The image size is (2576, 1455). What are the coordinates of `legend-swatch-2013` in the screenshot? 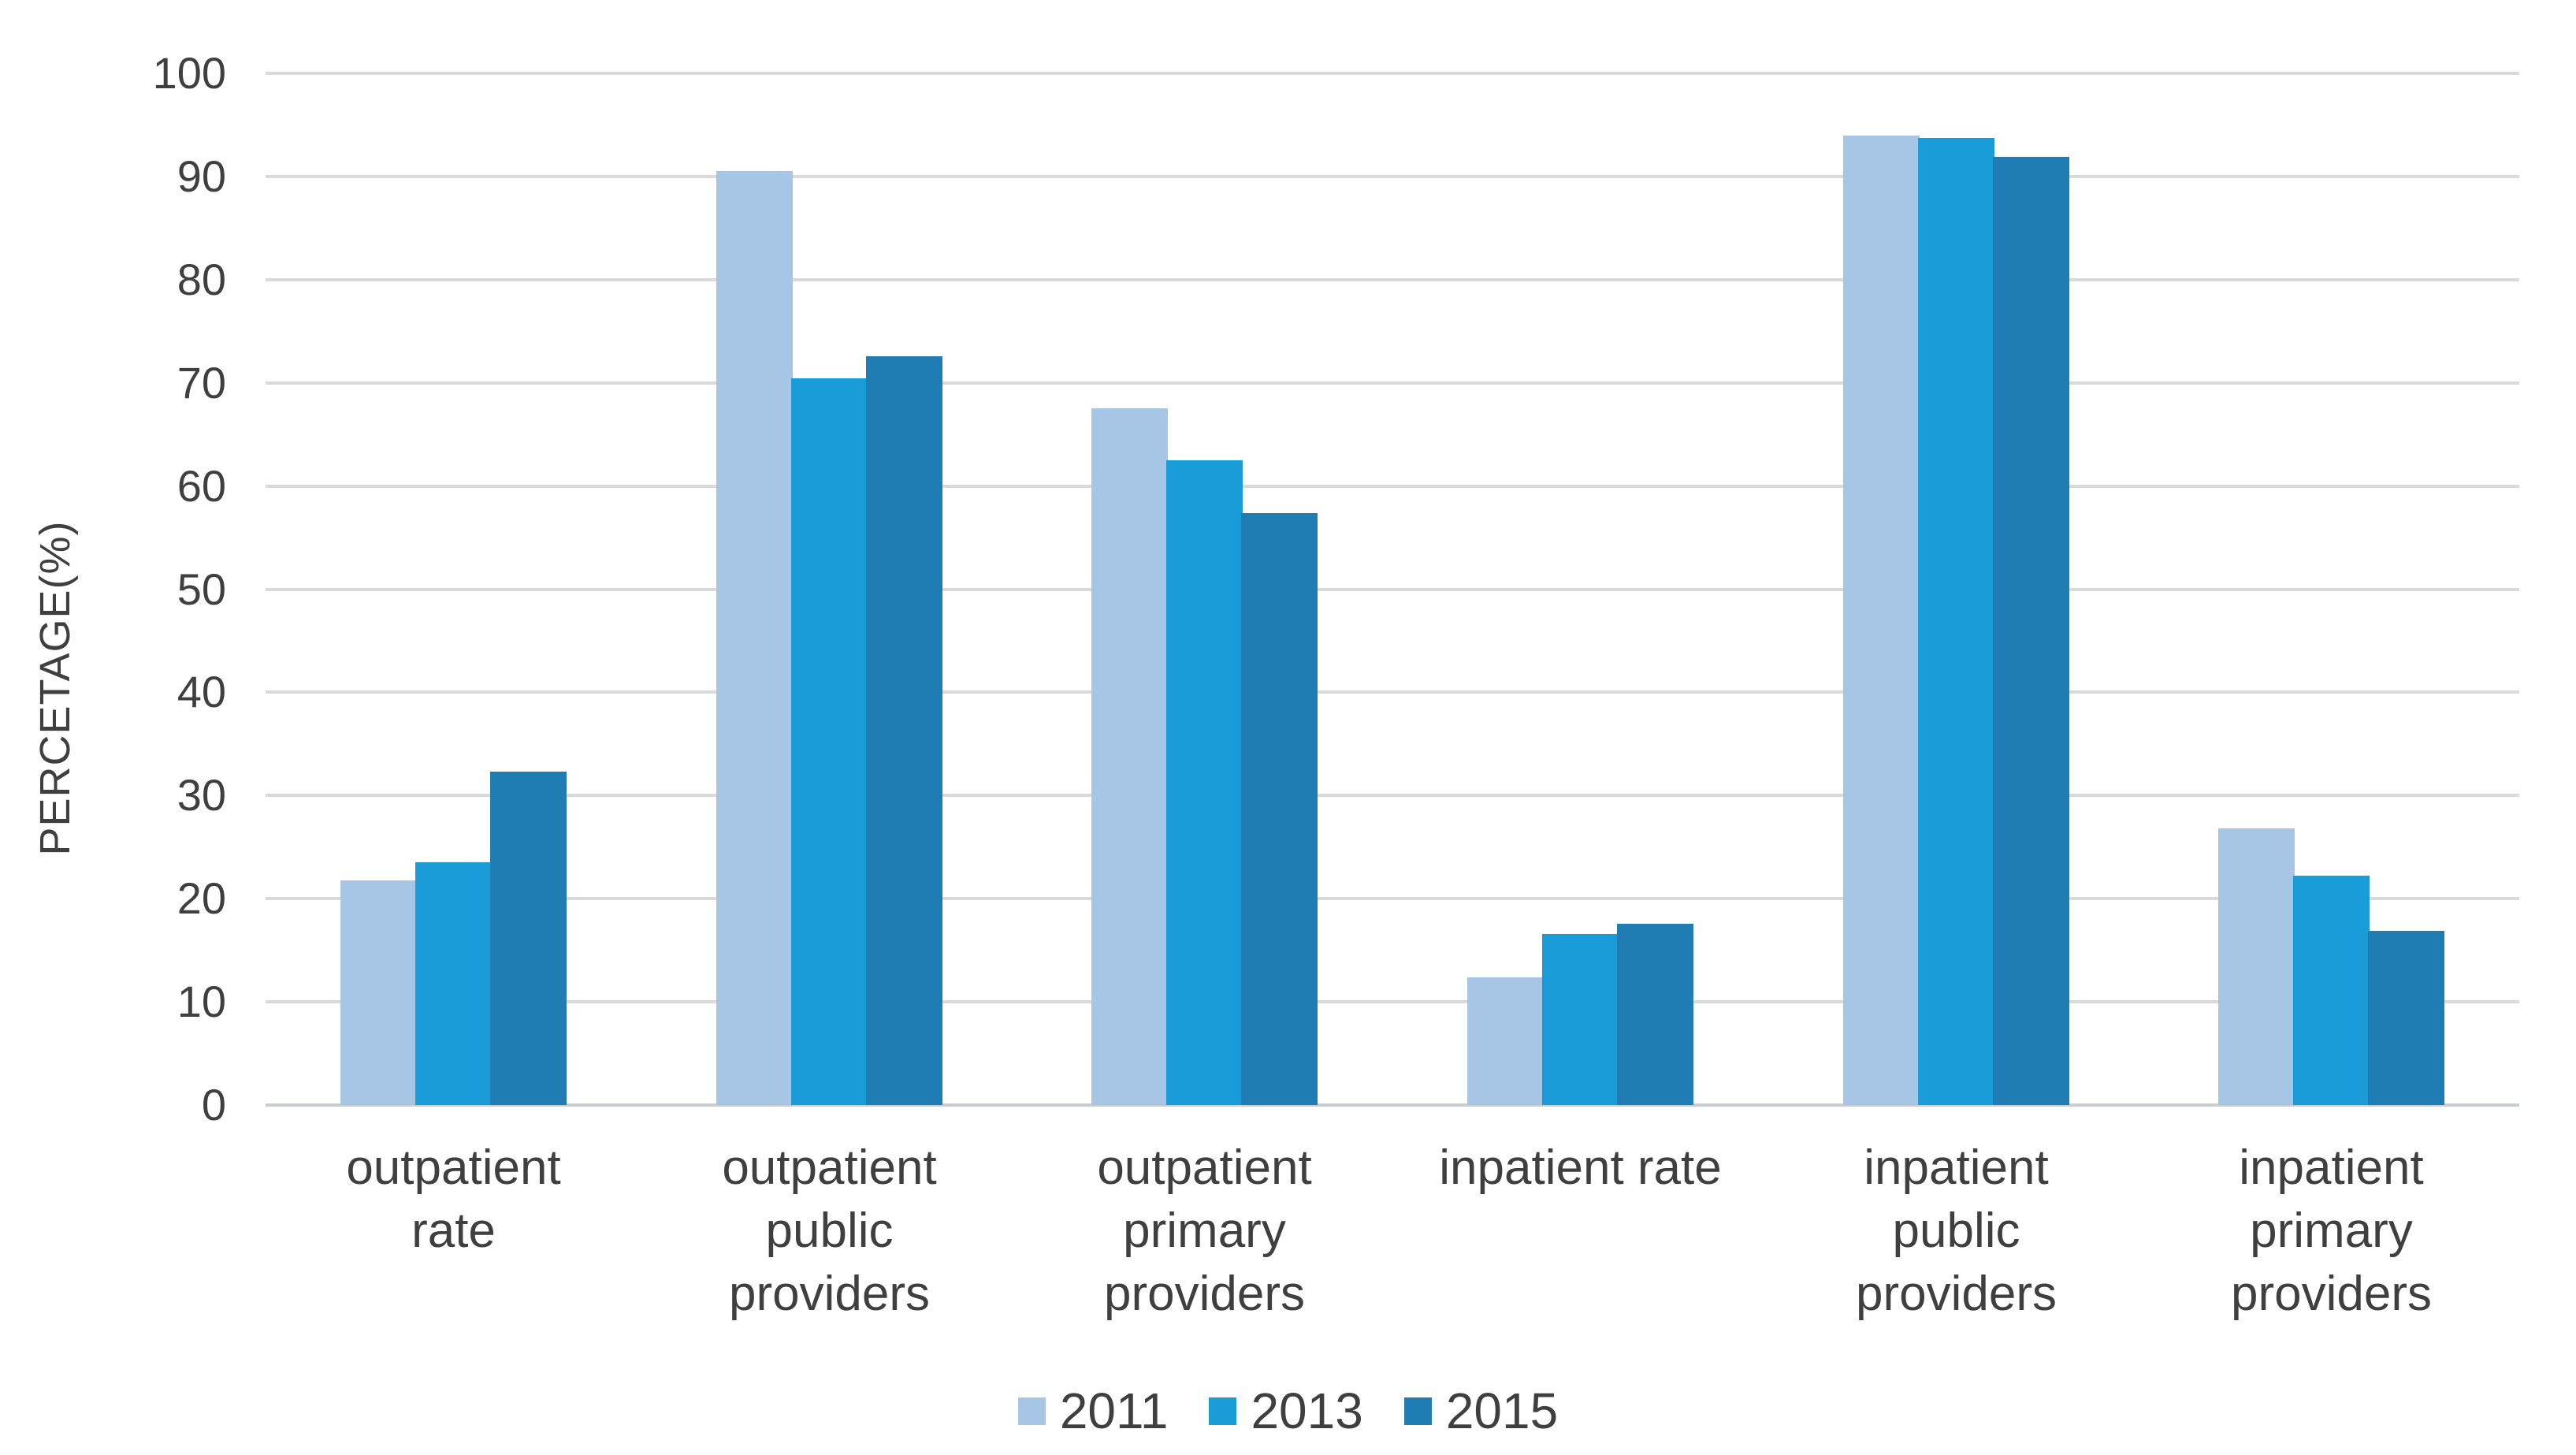 It's located at (1223, 1411).